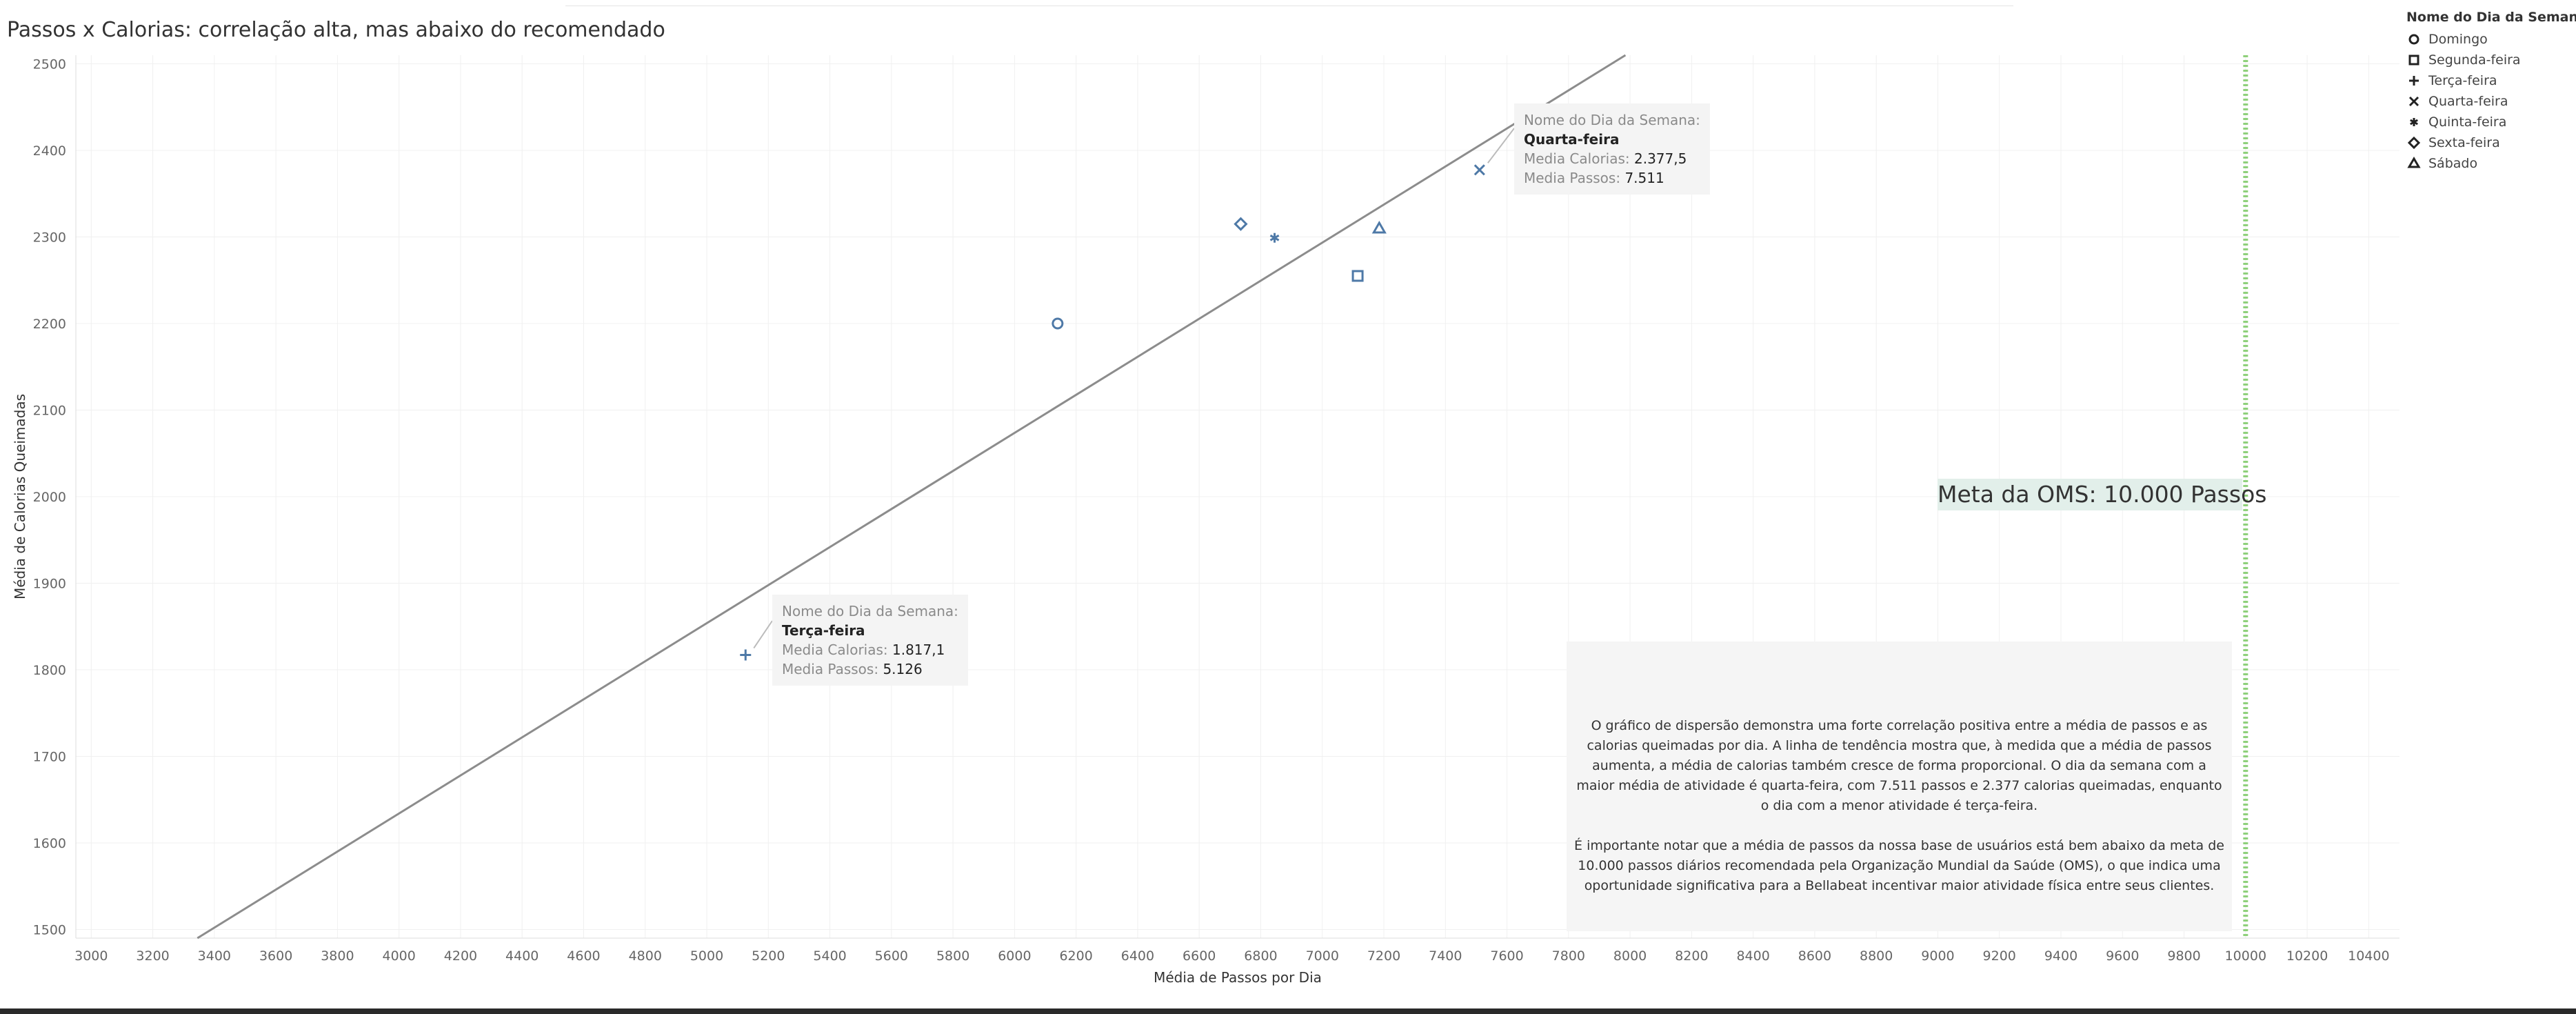 Image resolution: width=2576 pixels, height=1014 pixels. I want to click on data-point-diamond, so click(1241, 224).